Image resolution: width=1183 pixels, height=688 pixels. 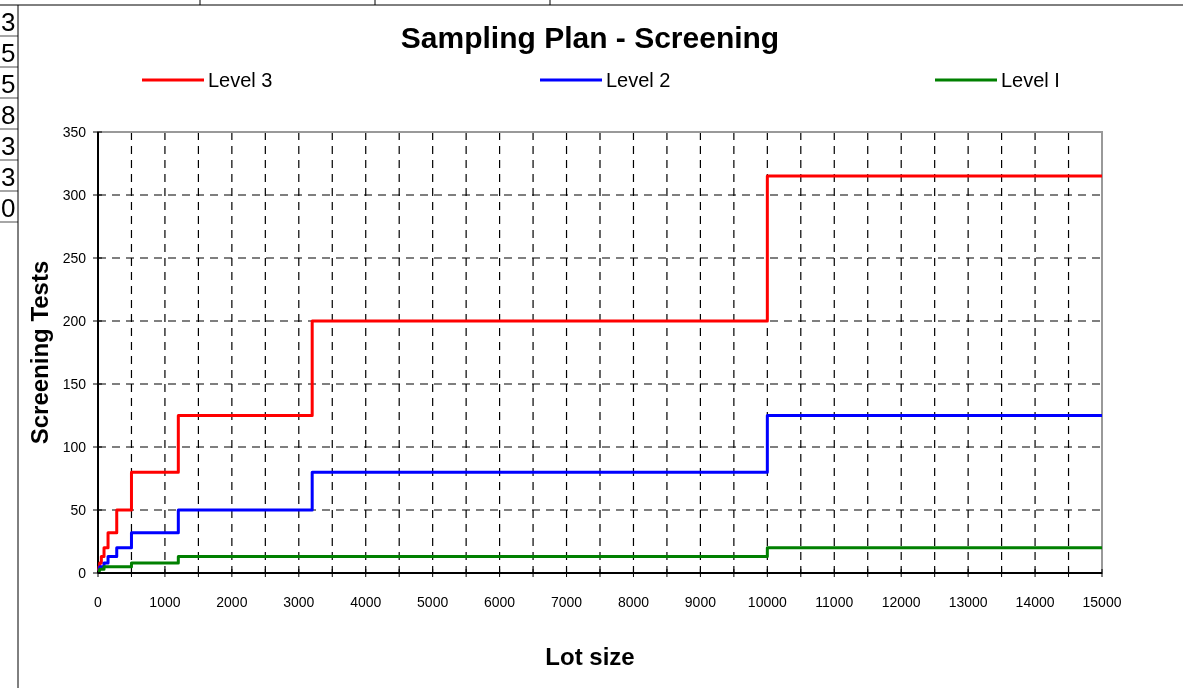 What do you see at coordinates (74, 258) in the screenshot?
I see `y-tick-label: 250` at bounding box center [74, 258].